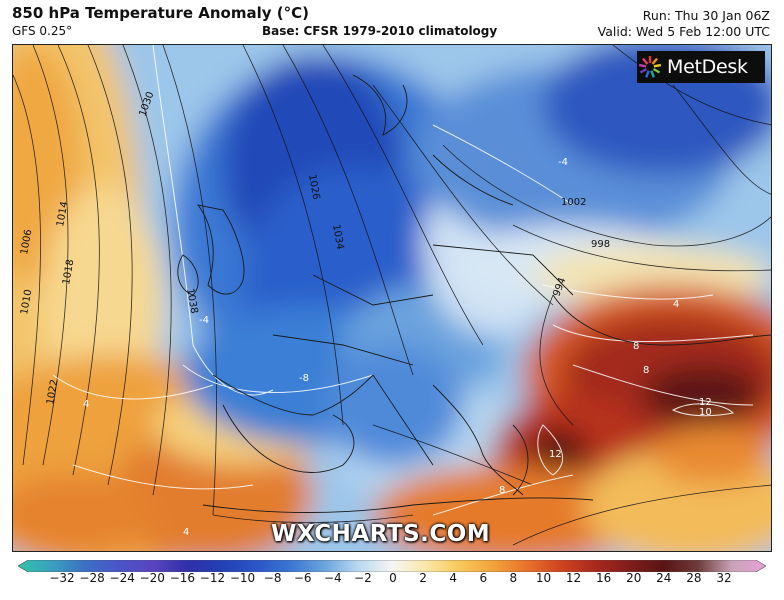  I want to click on colorbar-tick-label: 24, so click(664, 578).